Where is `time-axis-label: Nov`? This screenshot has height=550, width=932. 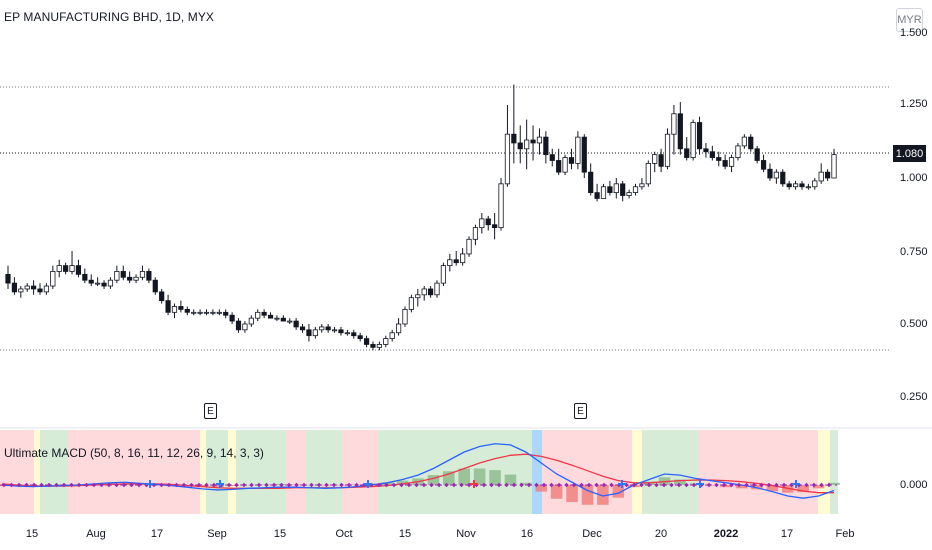 time-axis-label: Nov is located at coordinates (466, 534).